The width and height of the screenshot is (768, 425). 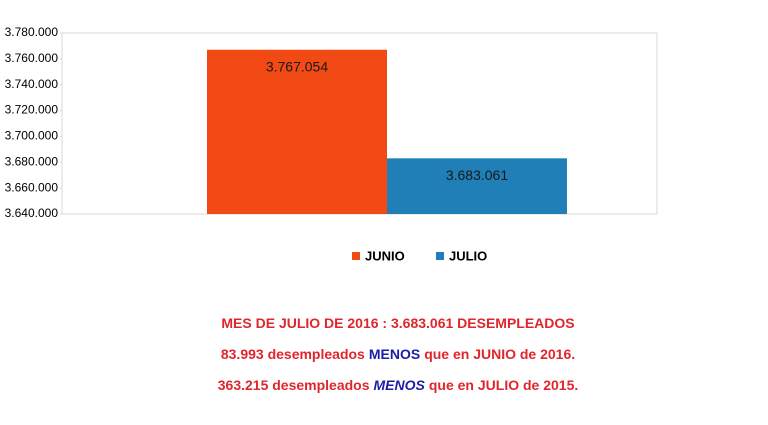 What do you see at coordinates (503, 385) in the screenshot?
I see `annotation-text: que en JULIO de 2015.` at bounding box center [503, 385].